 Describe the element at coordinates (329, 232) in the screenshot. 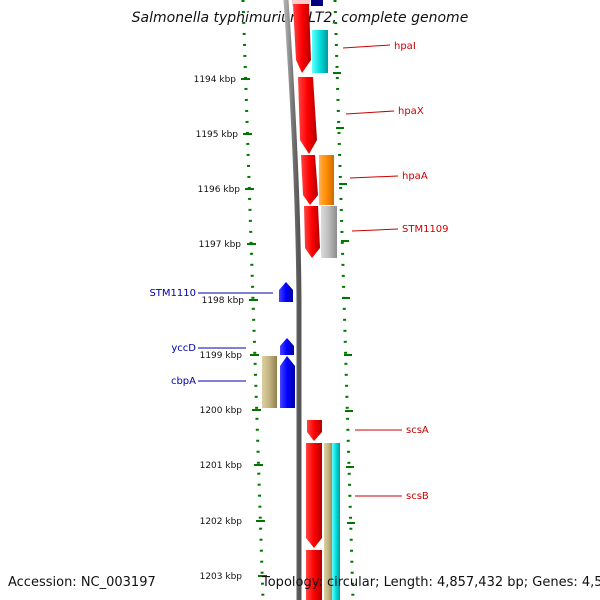

I see `gray-feature` at that location.